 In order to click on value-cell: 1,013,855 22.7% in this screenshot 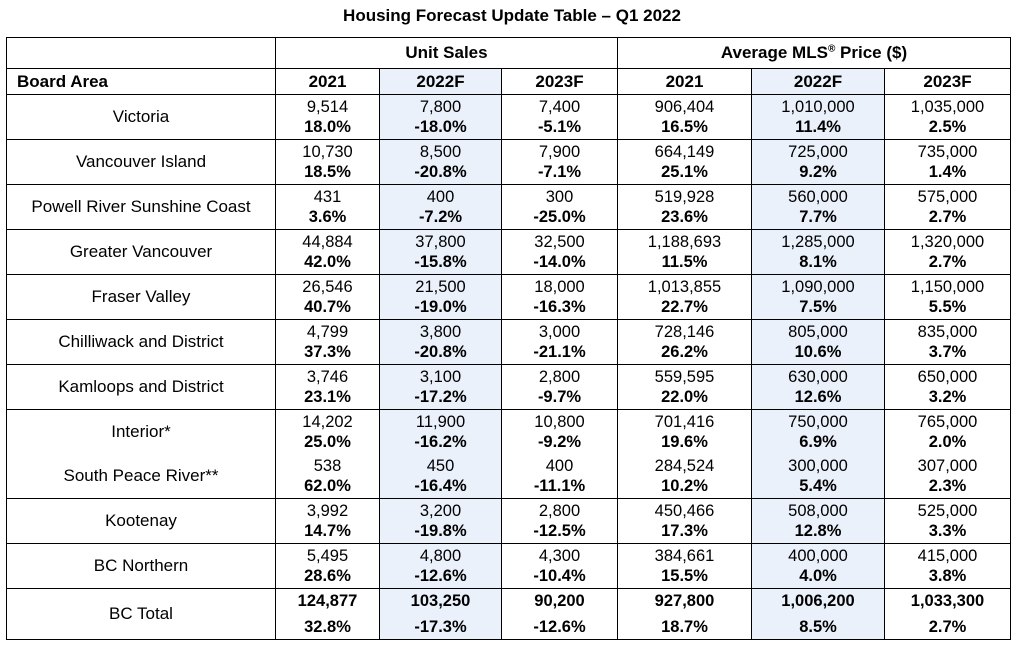, I will do `click(684, 297)`.